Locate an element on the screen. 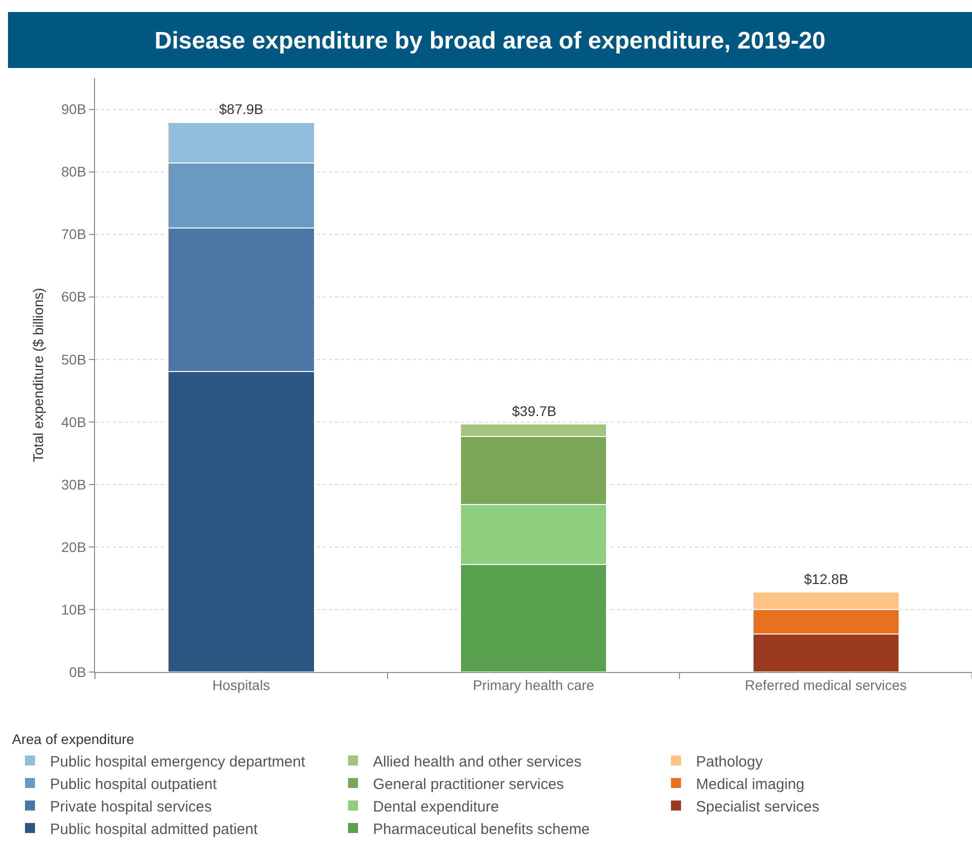 The height and width of the screenshot is (843, 972). total-label: $39.7B is located at coordinates (534, 411).